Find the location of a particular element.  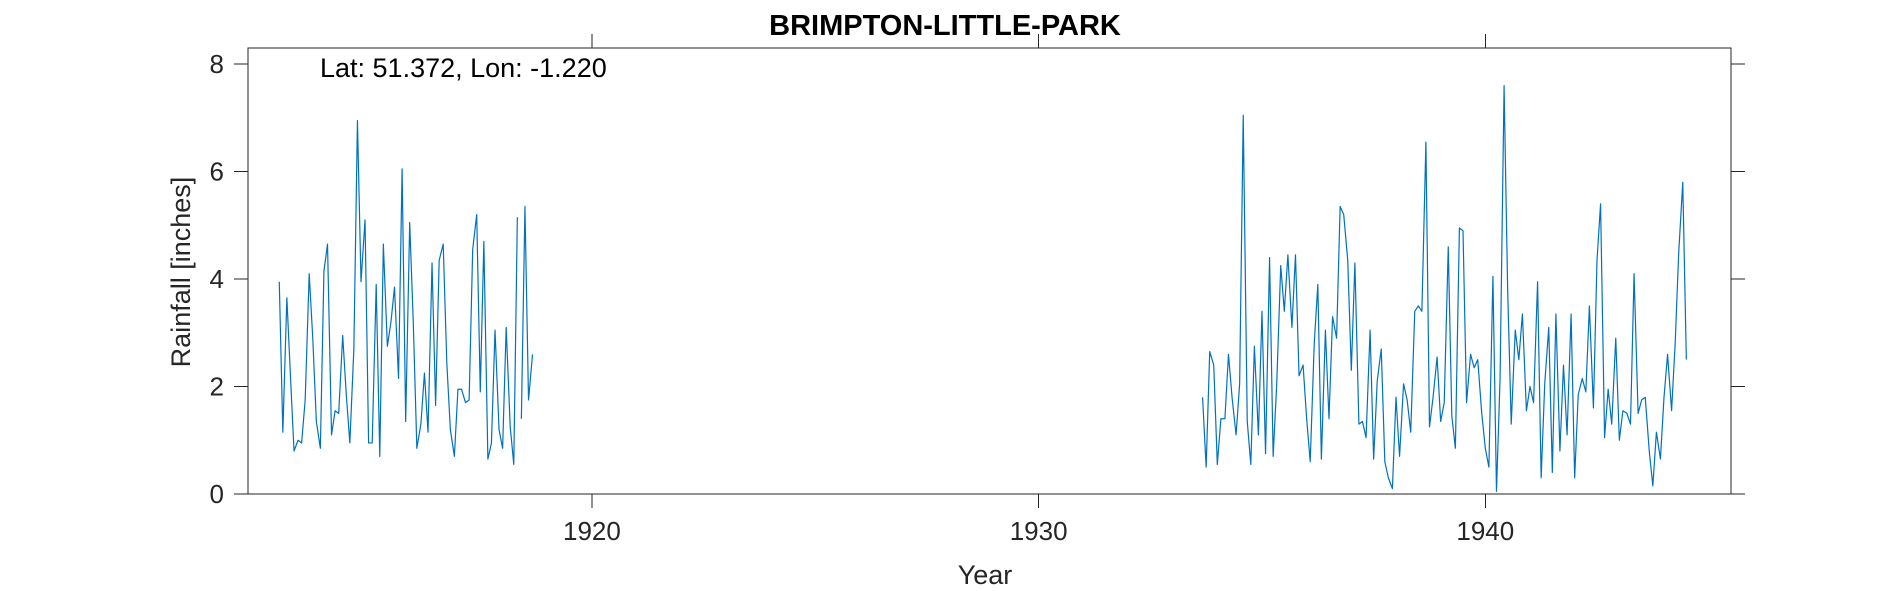

y-tick-label: 0 is located at coordinates (217, 494).